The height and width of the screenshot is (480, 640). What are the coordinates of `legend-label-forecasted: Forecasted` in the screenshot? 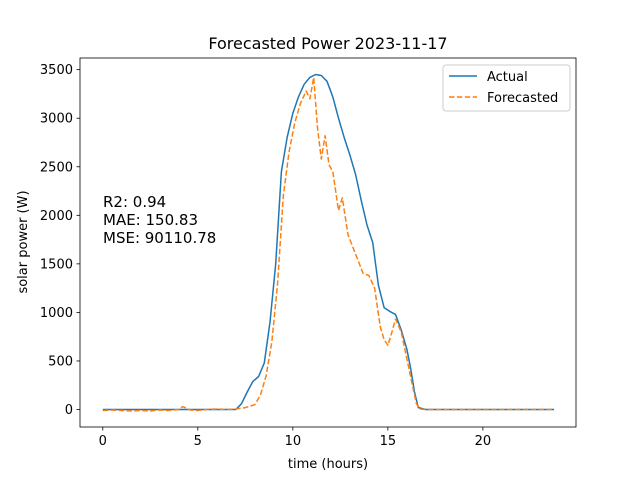 It's located at (522, 98).